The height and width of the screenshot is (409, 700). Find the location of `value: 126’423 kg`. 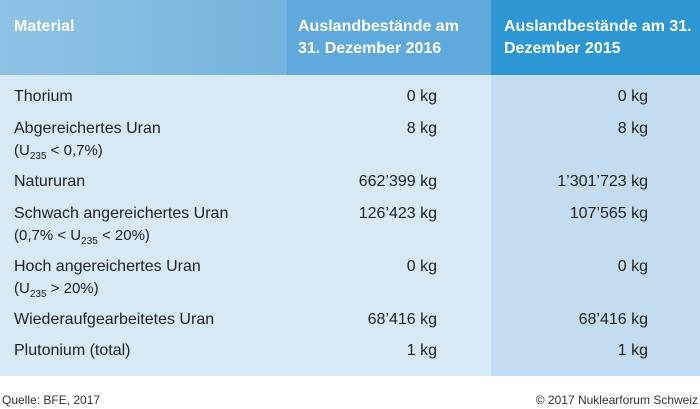

value: 126’423 kg is located at coordinates (397, 213).